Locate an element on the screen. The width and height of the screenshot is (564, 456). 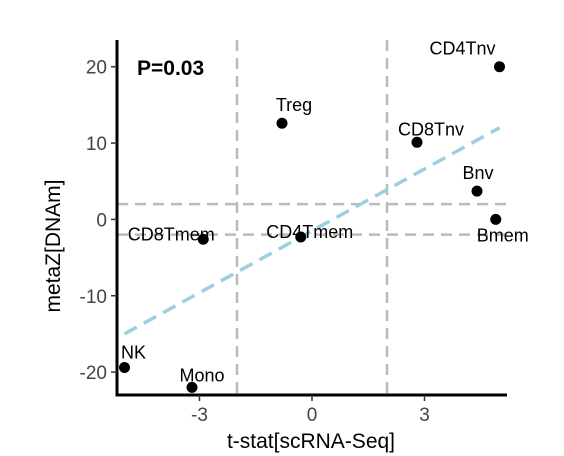
y-tick-label: 10 is located at coordinates (96, 144).